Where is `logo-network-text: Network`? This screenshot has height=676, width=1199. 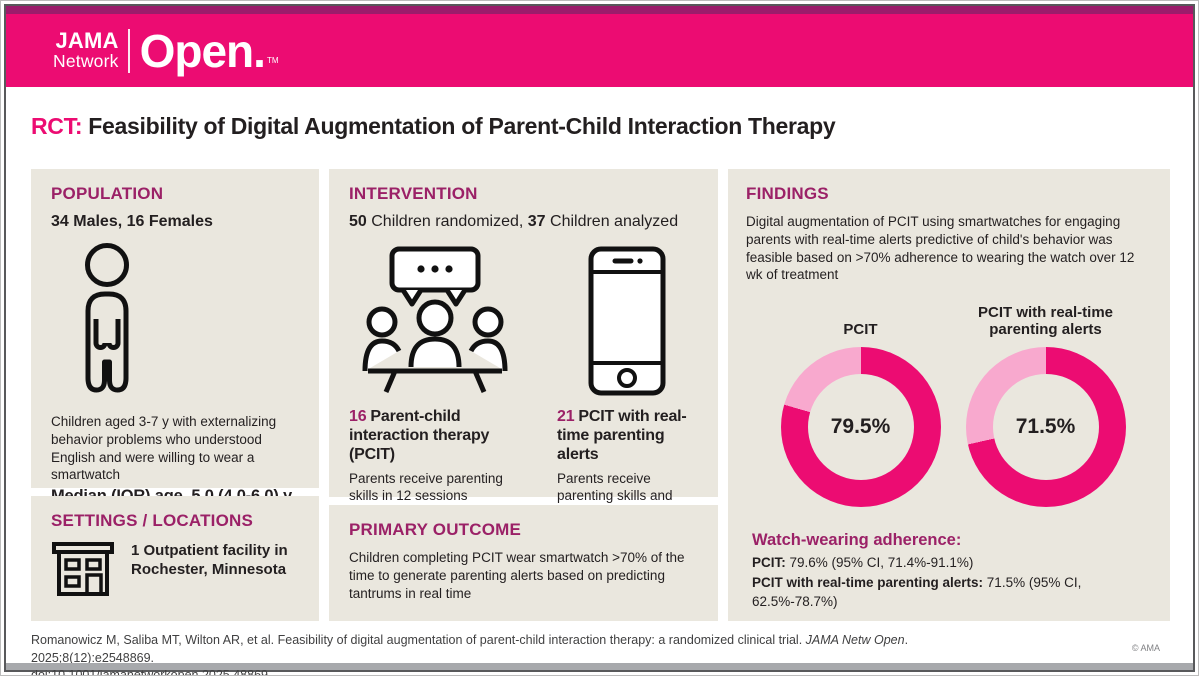
logo-network-text: Network is located at coordinates (86, 60).